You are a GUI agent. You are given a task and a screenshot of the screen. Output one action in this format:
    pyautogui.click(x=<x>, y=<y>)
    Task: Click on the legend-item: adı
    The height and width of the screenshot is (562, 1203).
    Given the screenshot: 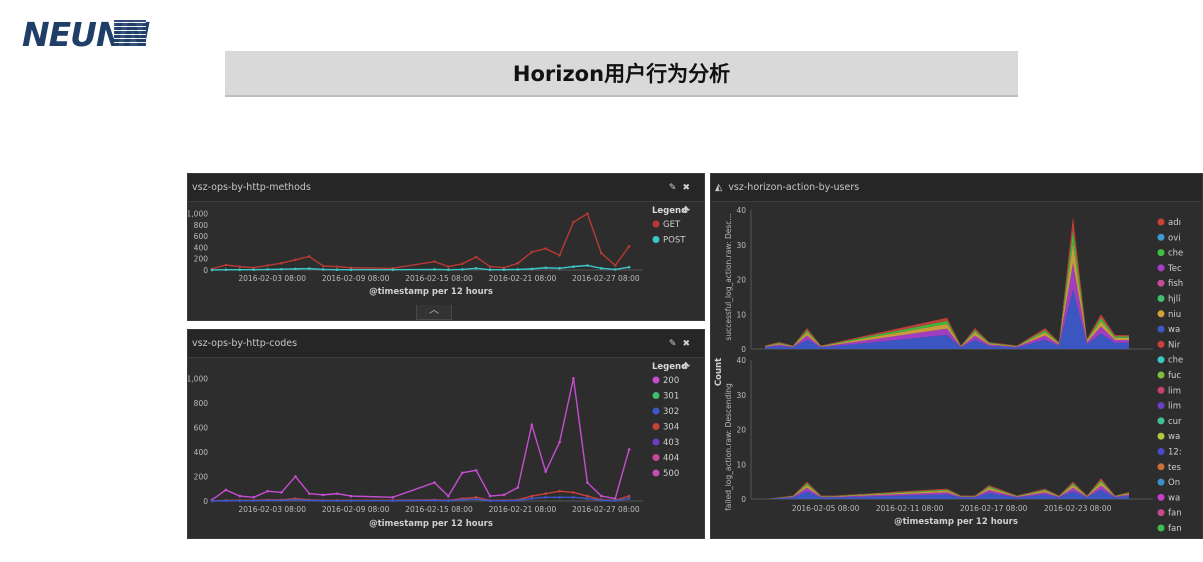 What is the action you would take?
    pyautogui.click(x=1174, y=223)
    